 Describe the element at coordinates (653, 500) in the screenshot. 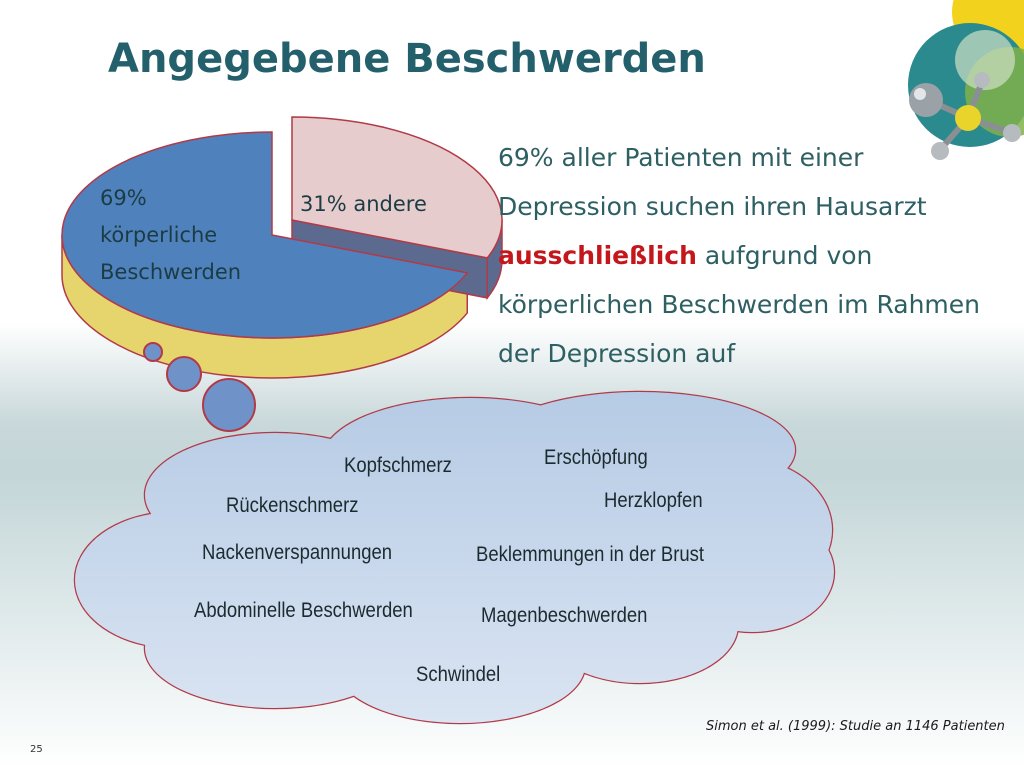

I see `symptom-item: Herzklopfen` at that location.